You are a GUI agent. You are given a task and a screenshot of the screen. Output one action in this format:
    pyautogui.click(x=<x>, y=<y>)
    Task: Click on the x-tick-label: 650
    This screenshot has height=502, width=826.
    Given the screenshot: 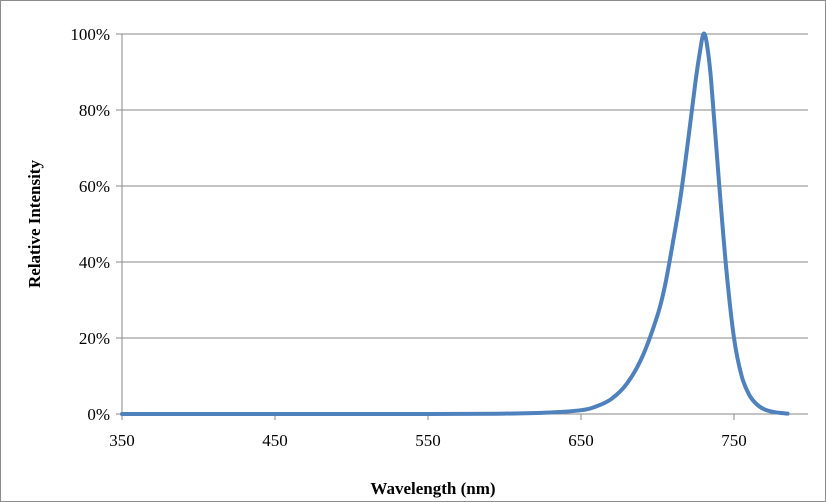 What is the action you would take?
    pyautogui.click(x=581, y=440)
    